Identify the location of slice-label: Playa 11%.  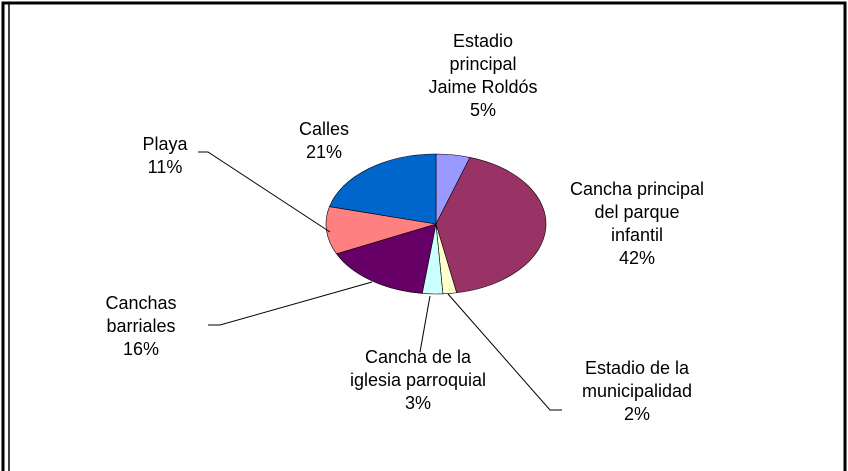
(165, 155).